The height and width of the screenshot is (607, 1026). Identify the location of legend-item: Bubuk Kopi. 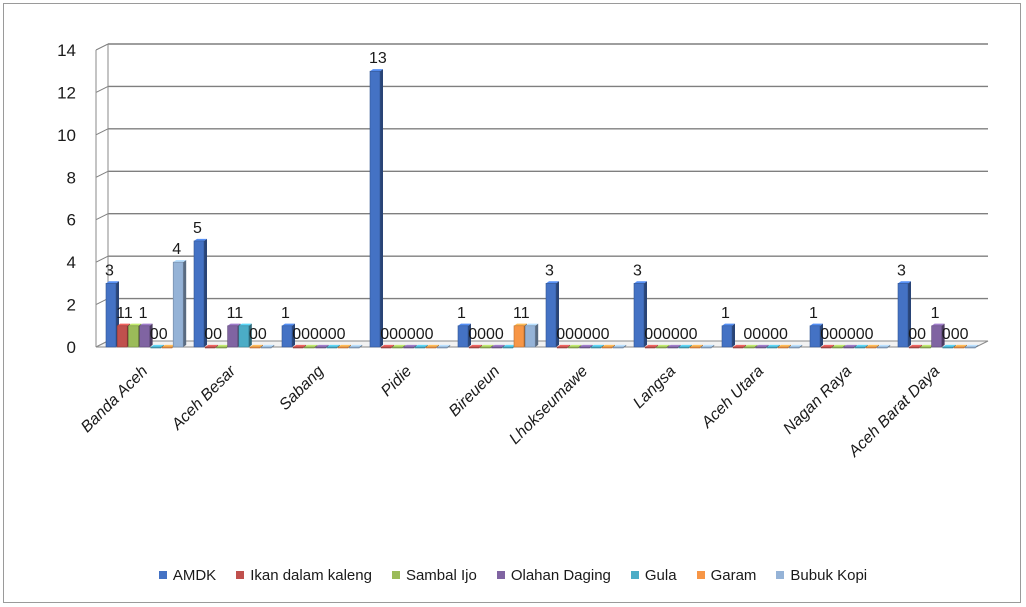
(821, 575).